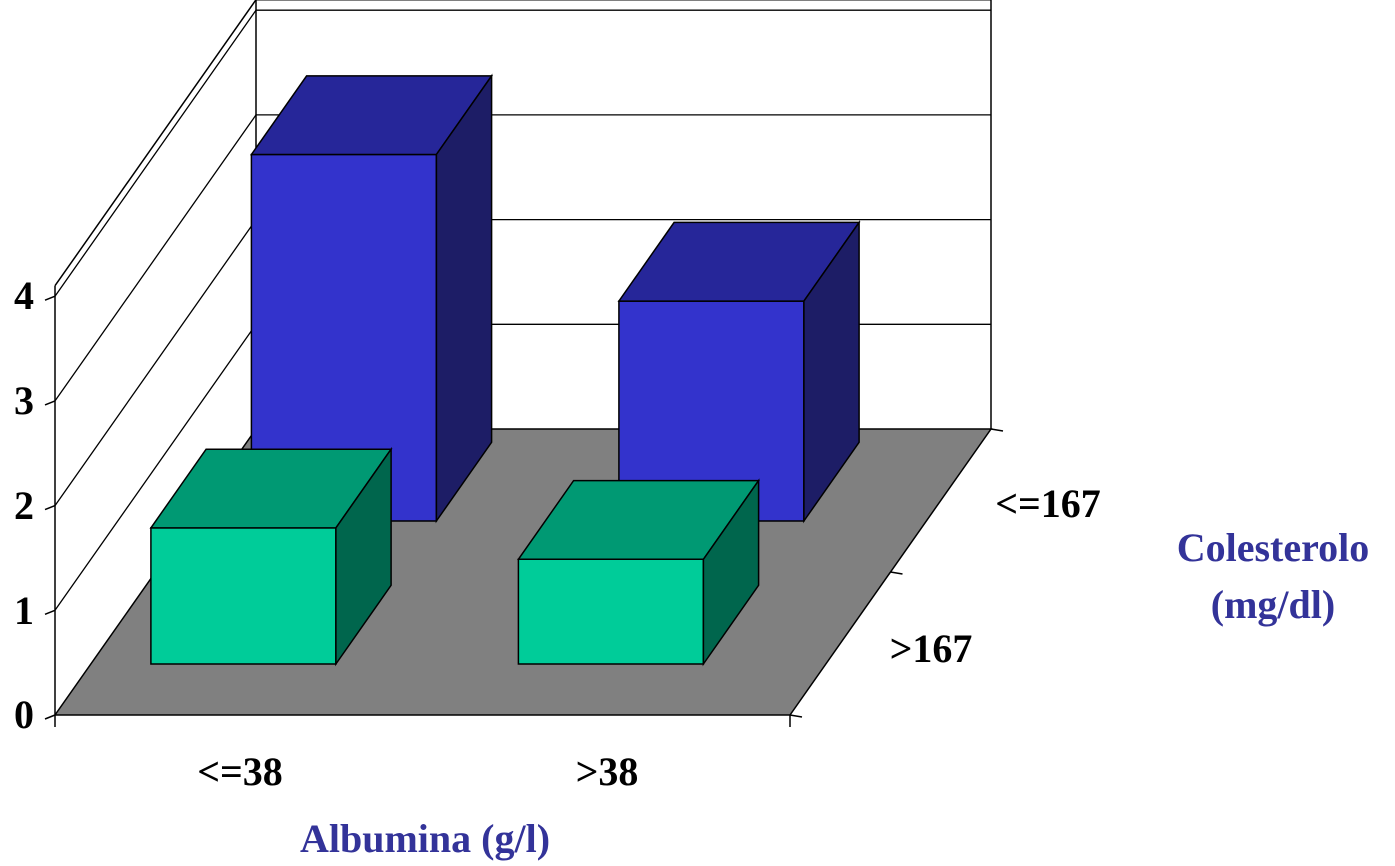 The width and height of the screenshot is (1395, 866). What do you see at coordinates (24, 610) in the screenshot?
I see `y-tick-label-1: 1` at bounding box center [24, 610].